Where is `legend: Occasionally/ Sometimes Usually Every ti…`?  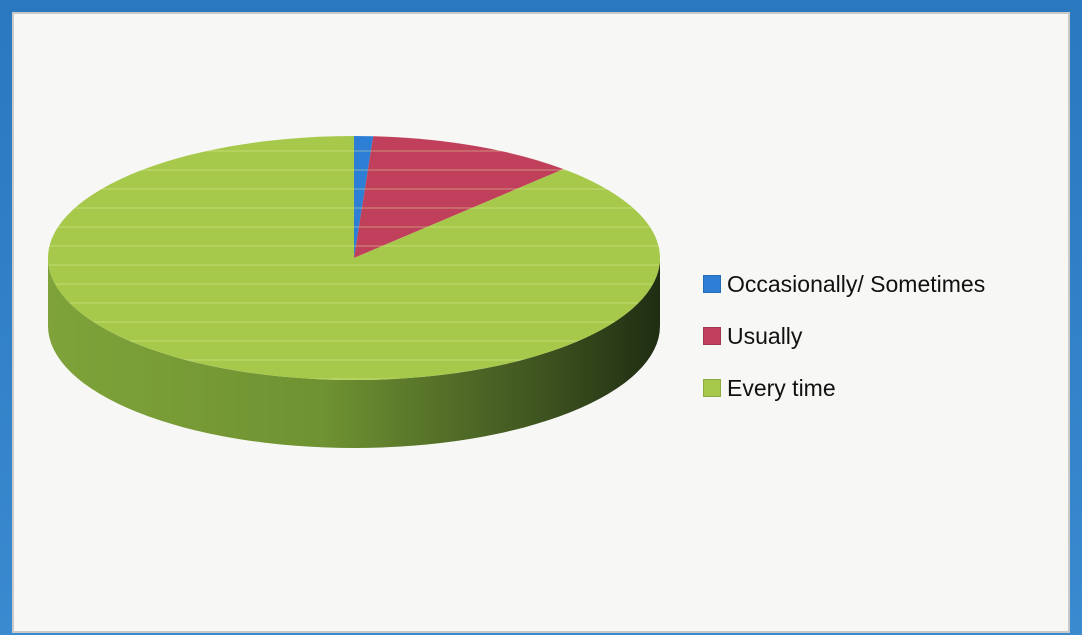 legend: Occasionally/ Sometimes Usually Every ti… is located at coordinates (844, 336).